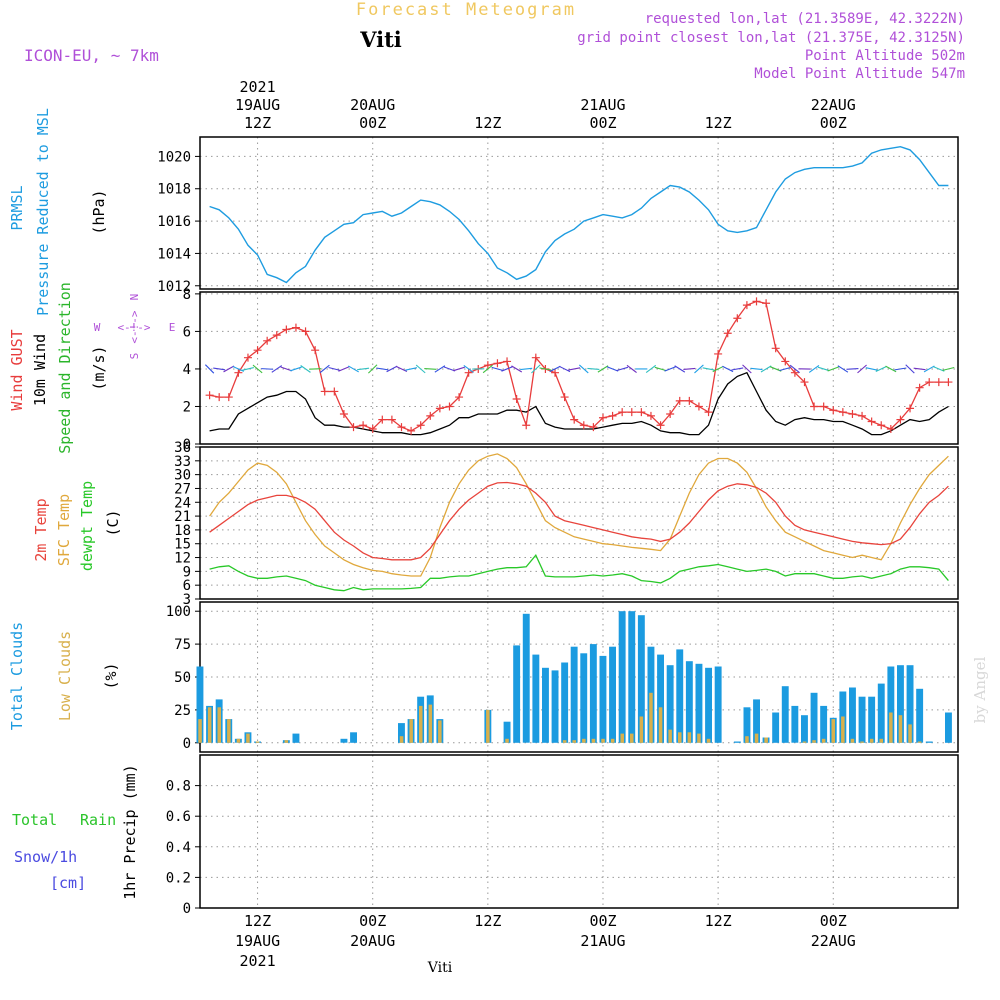  Describe the element at coordinates (98, 820) in the screenshot. I see `label-rain: Rain` at that location.